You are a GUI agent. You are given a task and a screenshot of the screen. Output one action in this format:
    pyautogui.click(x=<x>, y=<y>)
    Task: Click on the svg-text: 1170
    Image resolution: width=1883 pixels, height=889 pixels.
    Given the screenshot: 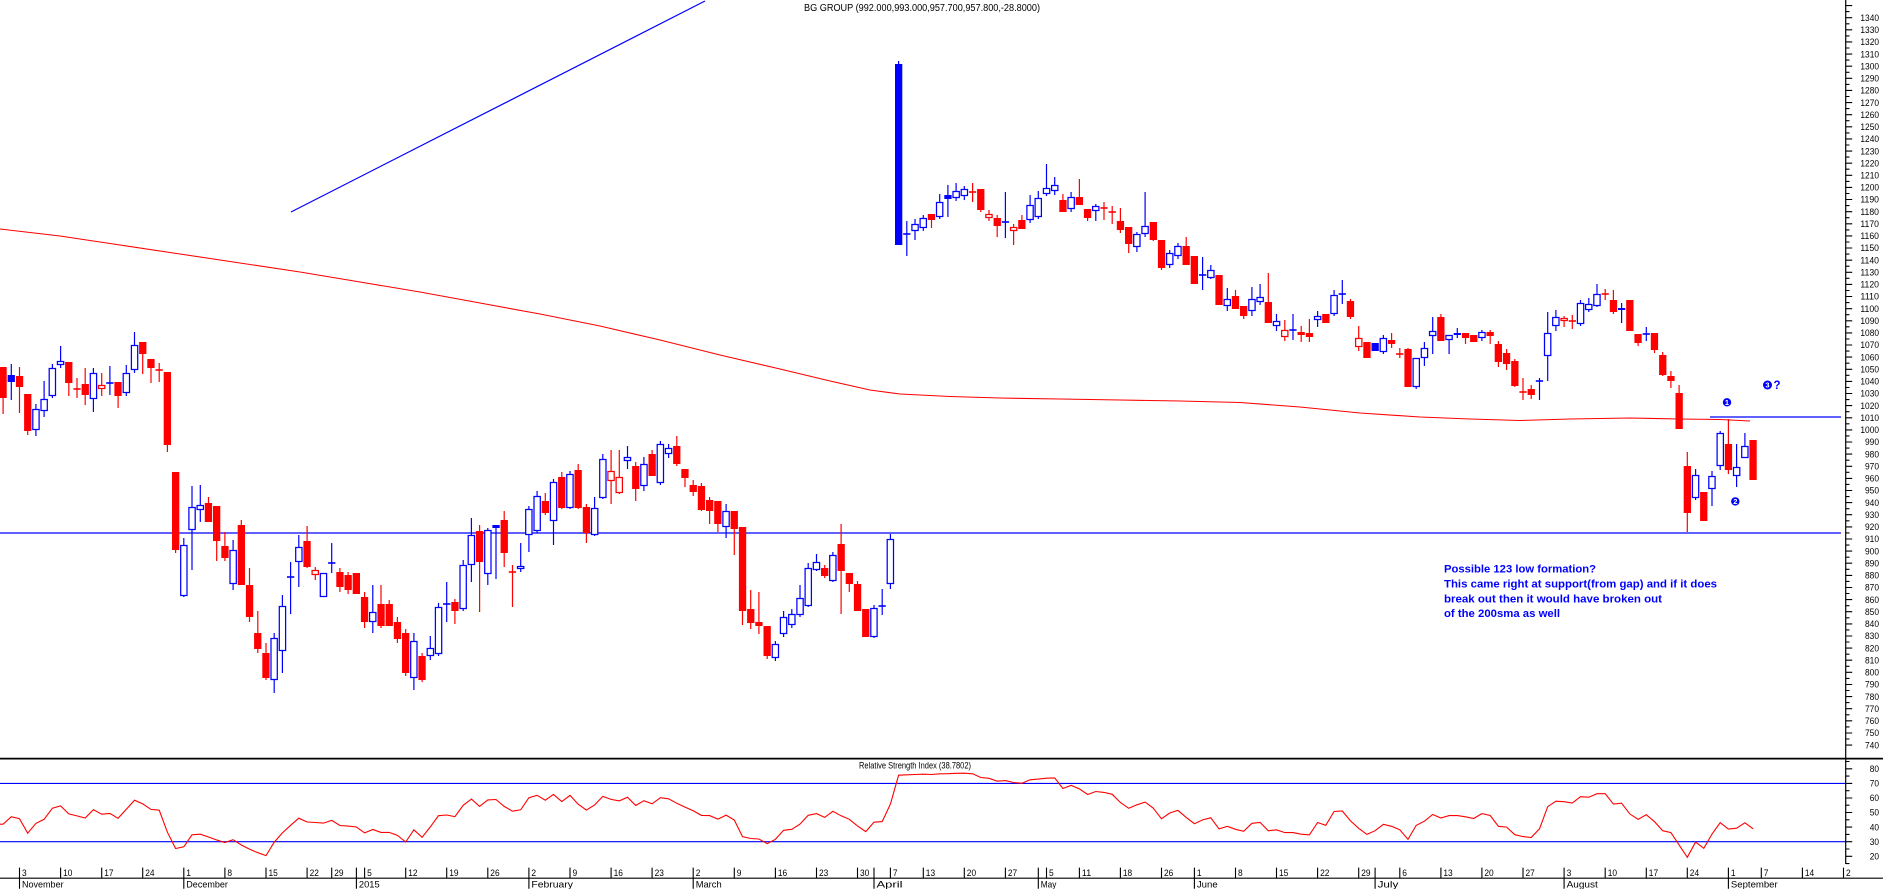 What is the action you would take?
    pyautogui.click(x=1869, y=224)
    